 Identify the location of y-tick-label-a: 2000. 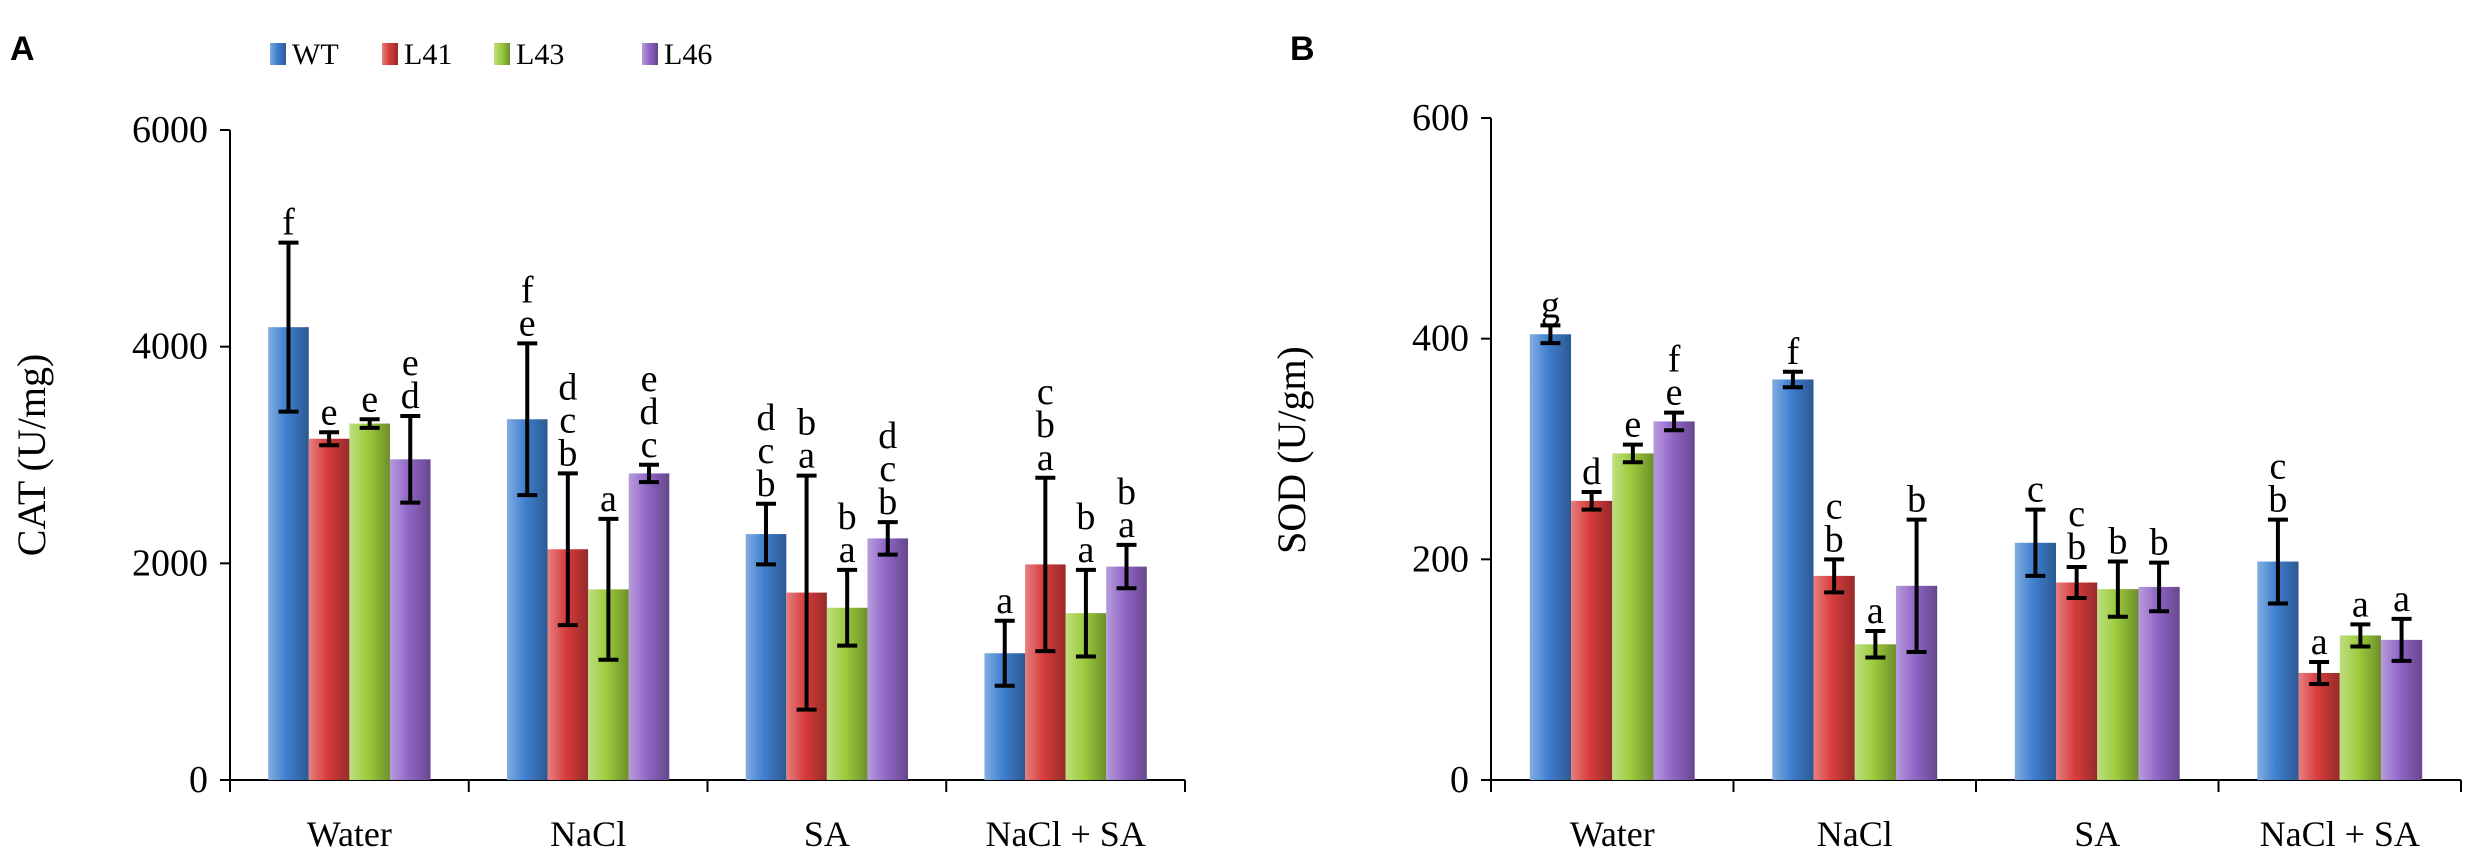
(170, 563).